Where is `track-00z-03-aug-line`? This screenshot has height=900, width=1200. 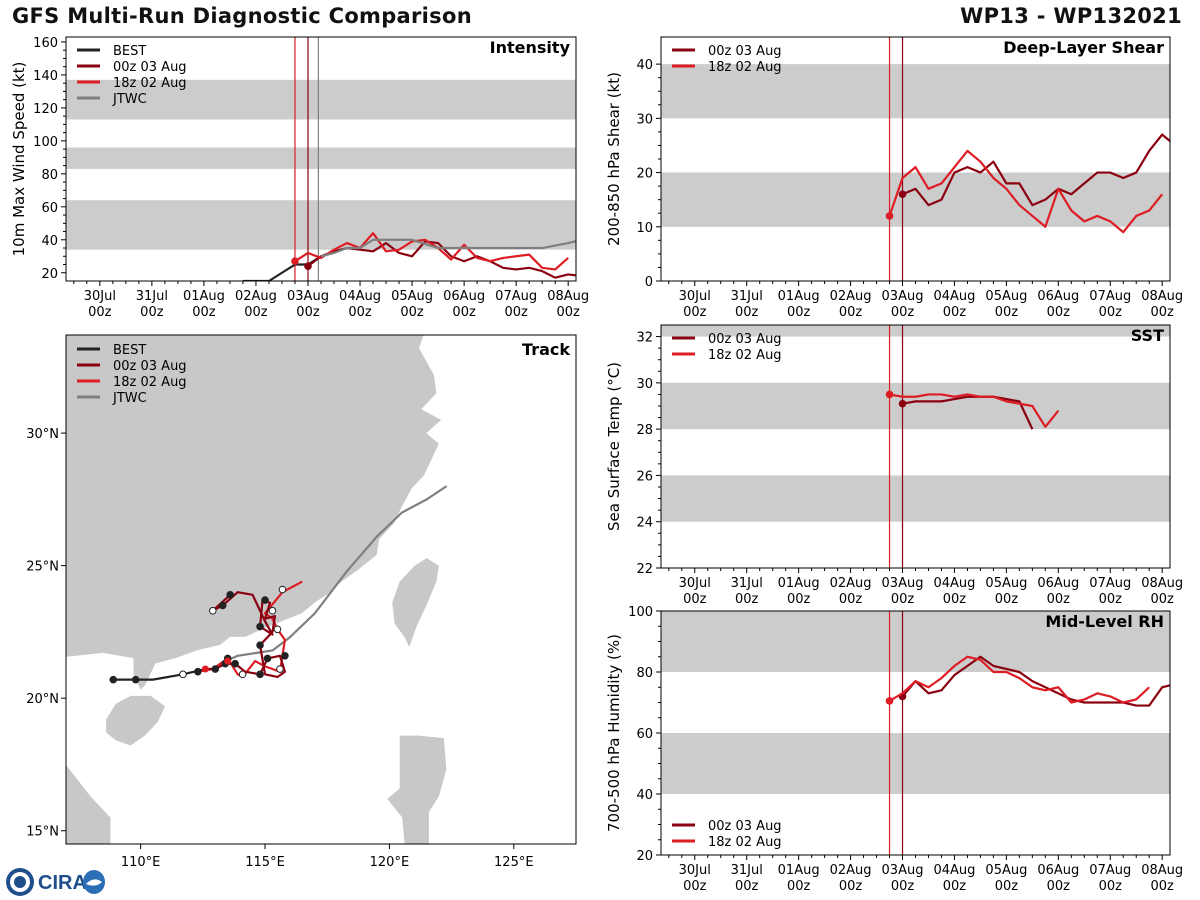
track-00z-03-aug-line is located at coordinates (246, 635).